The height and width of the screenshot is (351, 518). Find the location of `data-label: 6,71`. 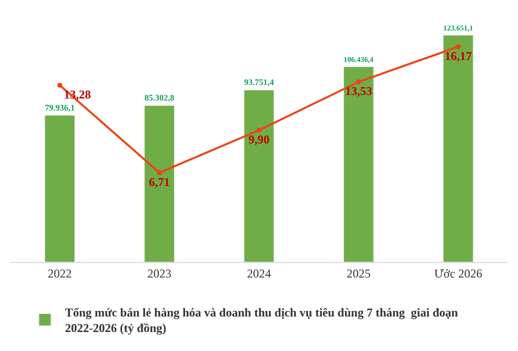

data-label: 6,71 is located at coordinates (159, 181).